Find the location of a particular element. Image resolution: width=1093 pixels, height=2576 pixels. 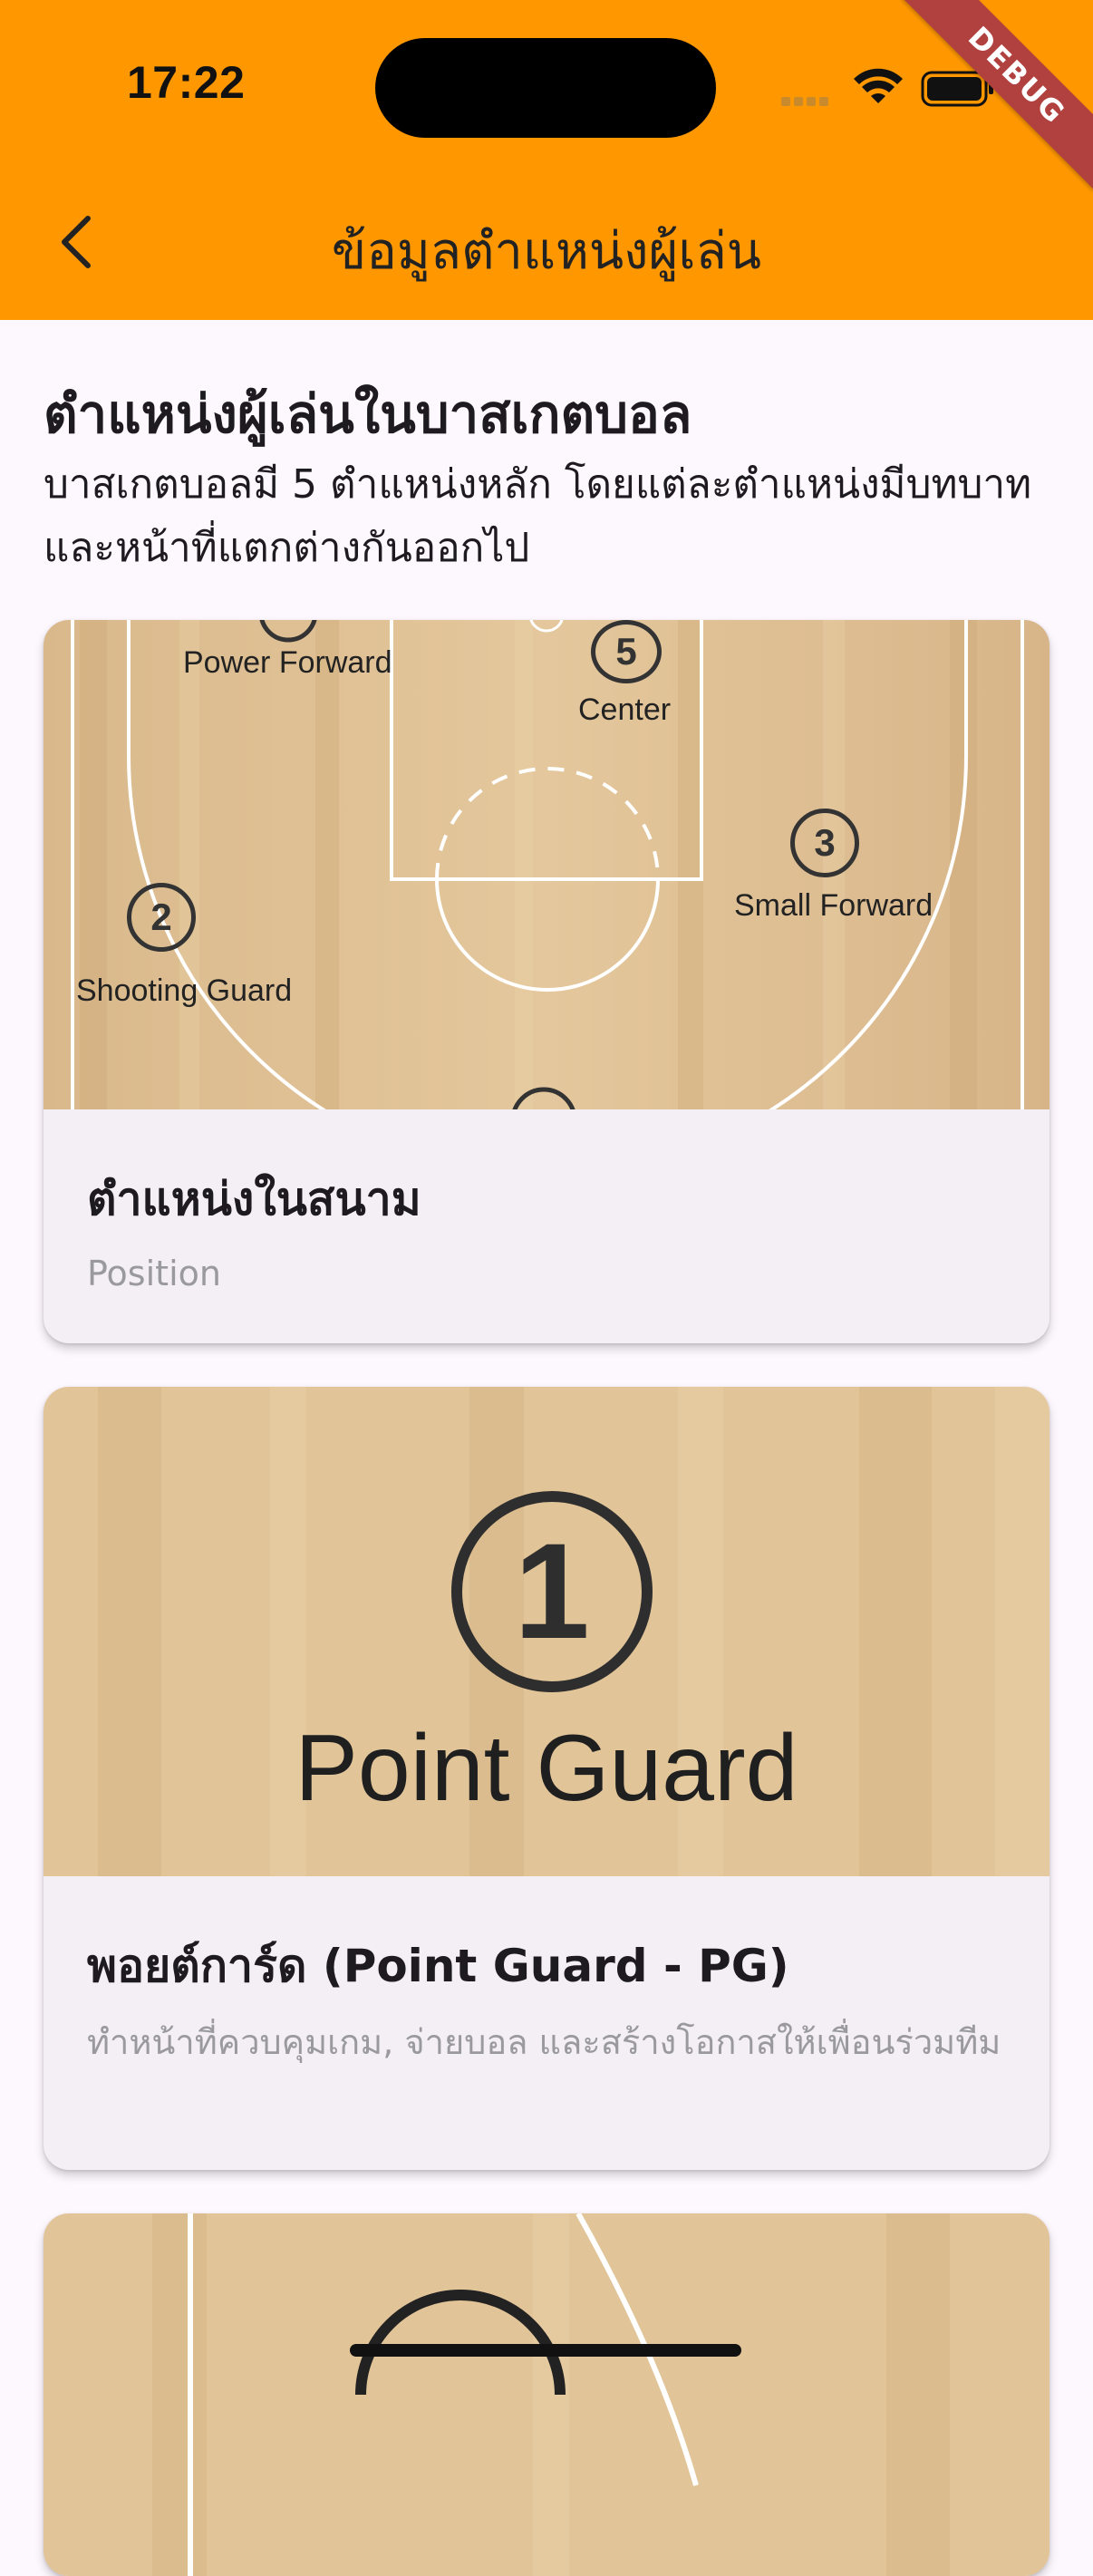

battery-icon is located at coordinates (957, 89).